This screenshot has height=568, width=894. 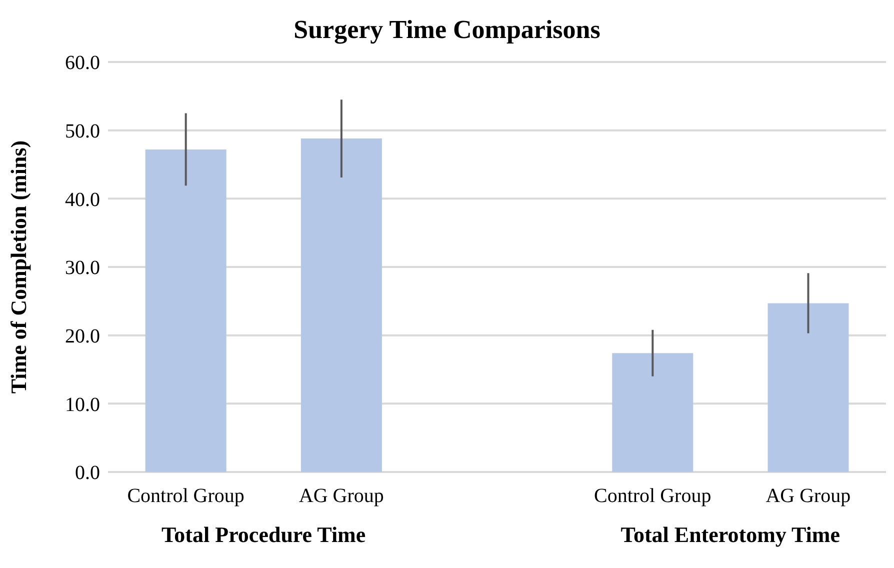 What do you see at coordinates (82, 131) in the screenshot?
I see `y-tick-label: 50.0` at bounding box center [82, 131].